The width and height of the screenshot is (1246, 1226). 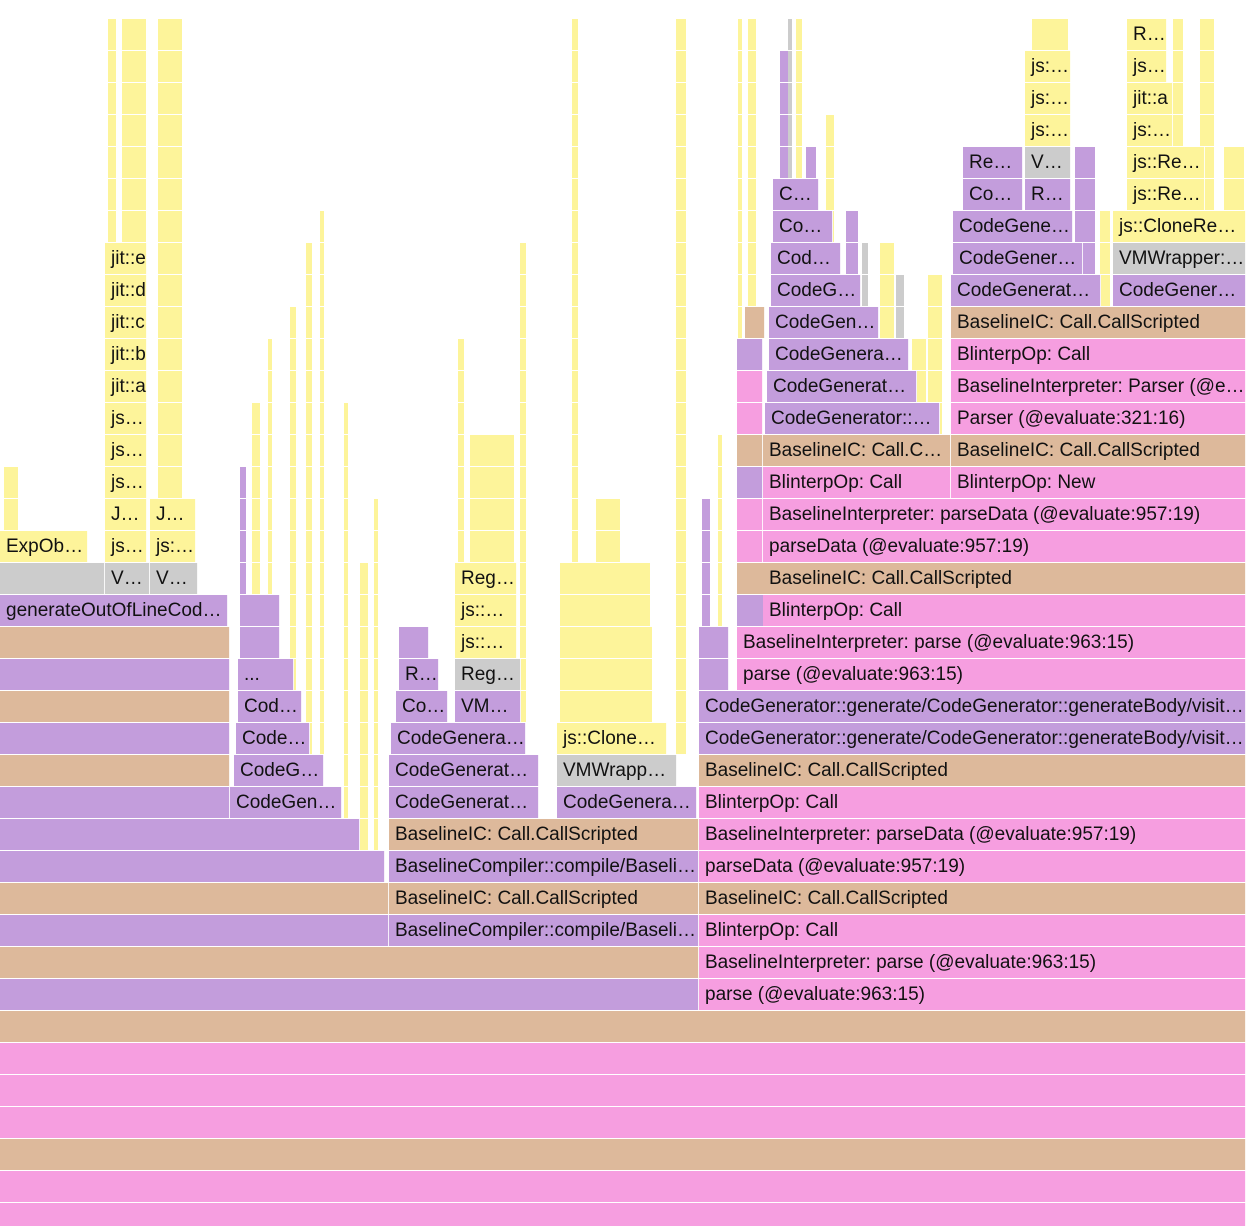 What do you see at coordinates (488, 674) in the screenshot?
I see `stack-frame: RegExpObject` at bounding box center [488, 674].